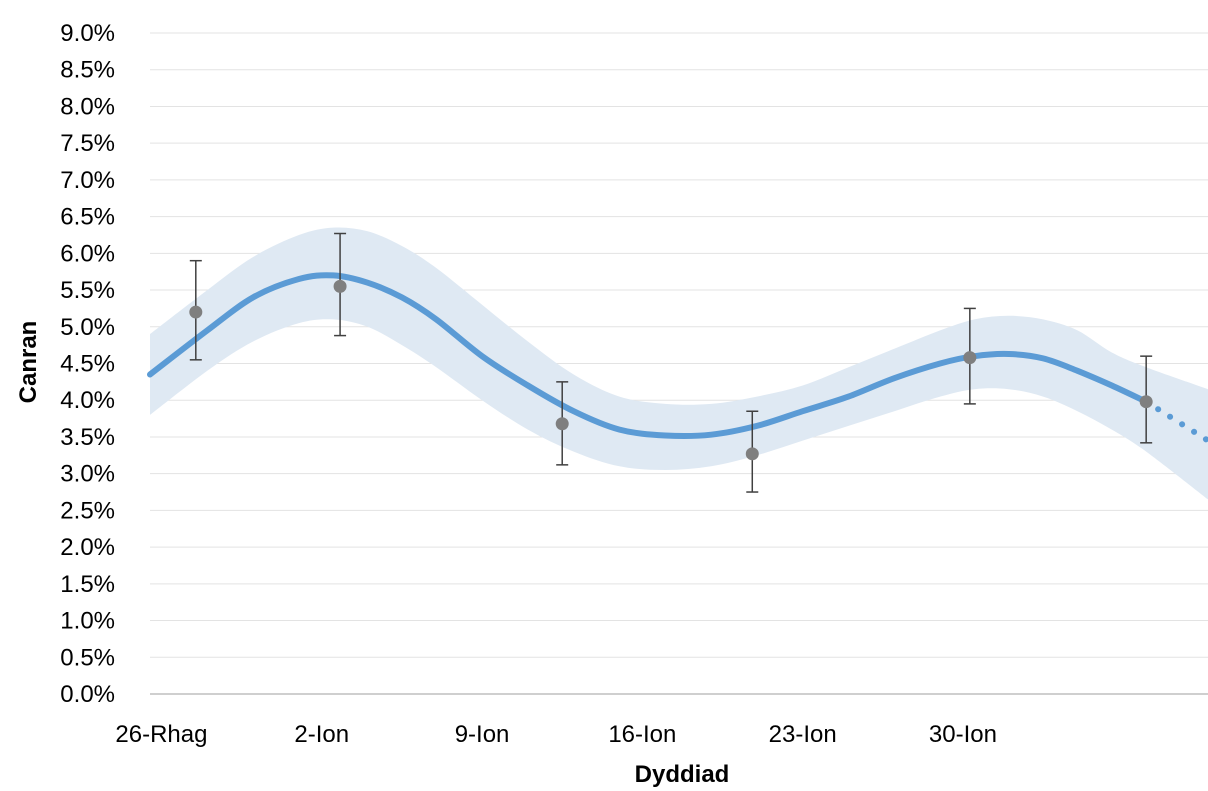 The image size is (1208, 791). What do you see at coordinates (87, 474) in the screenshot?
I see `y-tick-label: 3.0%` at bounding box center [87, 474].